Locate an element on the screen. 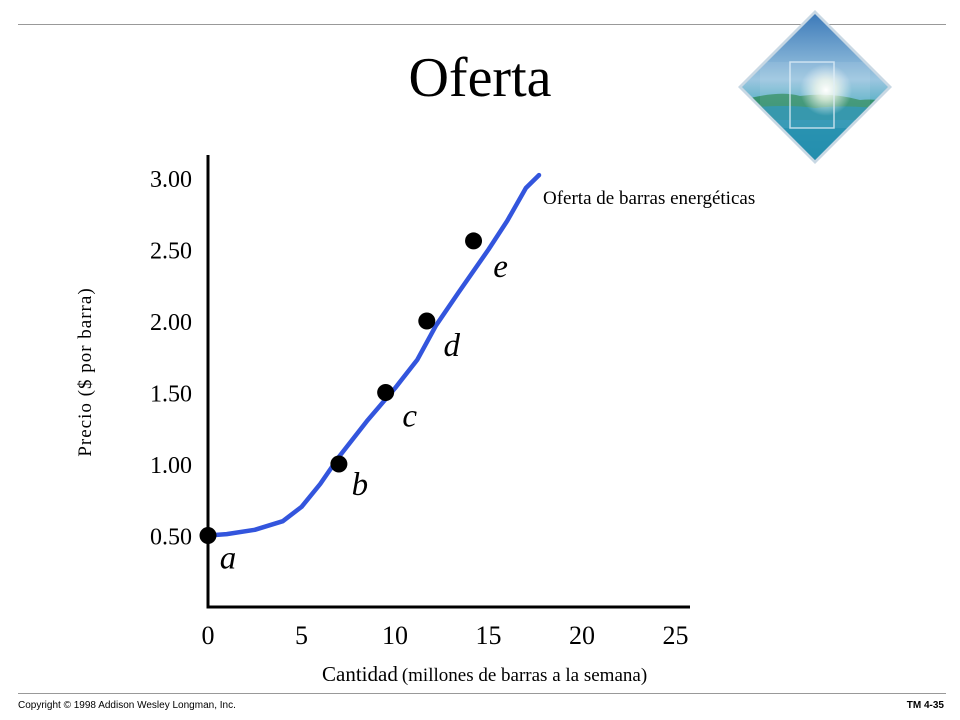  x-axis-label-sub: (millones de barras a la semana) is located at coordinates (524, 675).